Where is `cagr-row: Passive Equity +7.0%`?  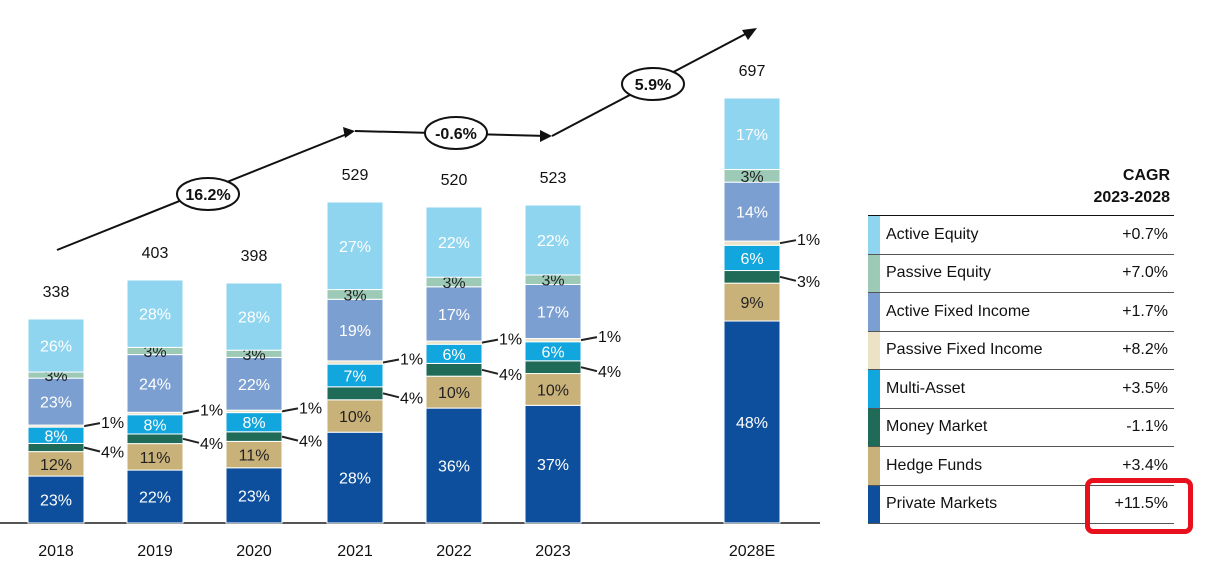
cagr-row: Passive Equity +7.0% is located at coordinates (1021, 273).